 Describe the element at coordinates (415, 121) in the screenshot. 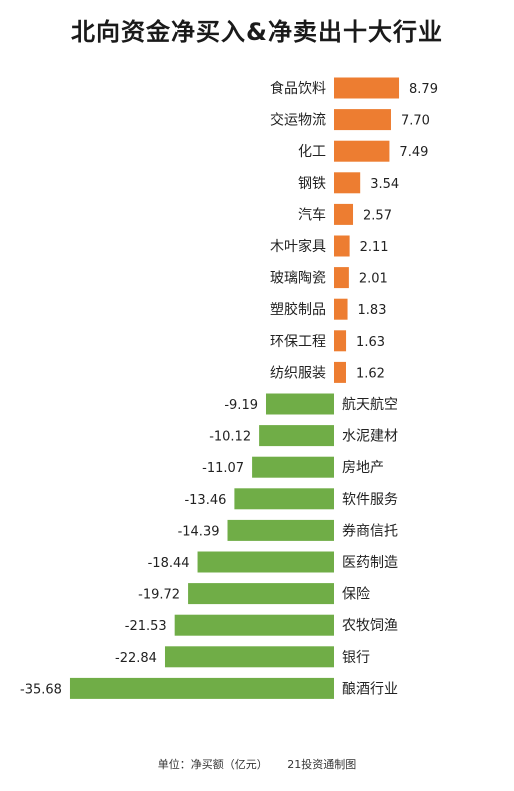

I see `value-label-1: 7.70` at that location.